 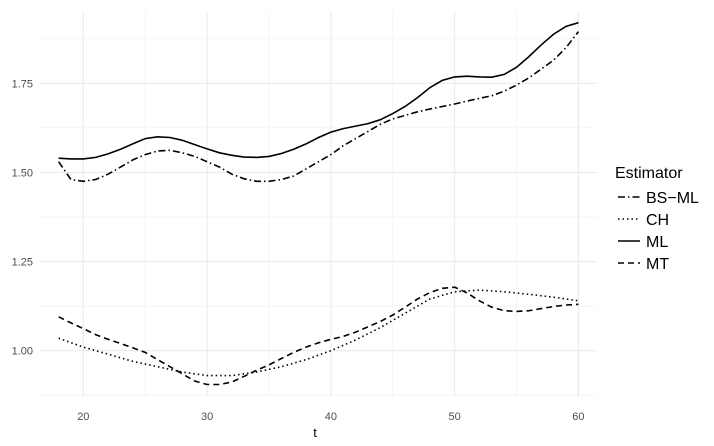 What do you see at coordinates (83, 417) in the screenshot?
I see `x-tick-label: 20` at bounding box center [83, 417].